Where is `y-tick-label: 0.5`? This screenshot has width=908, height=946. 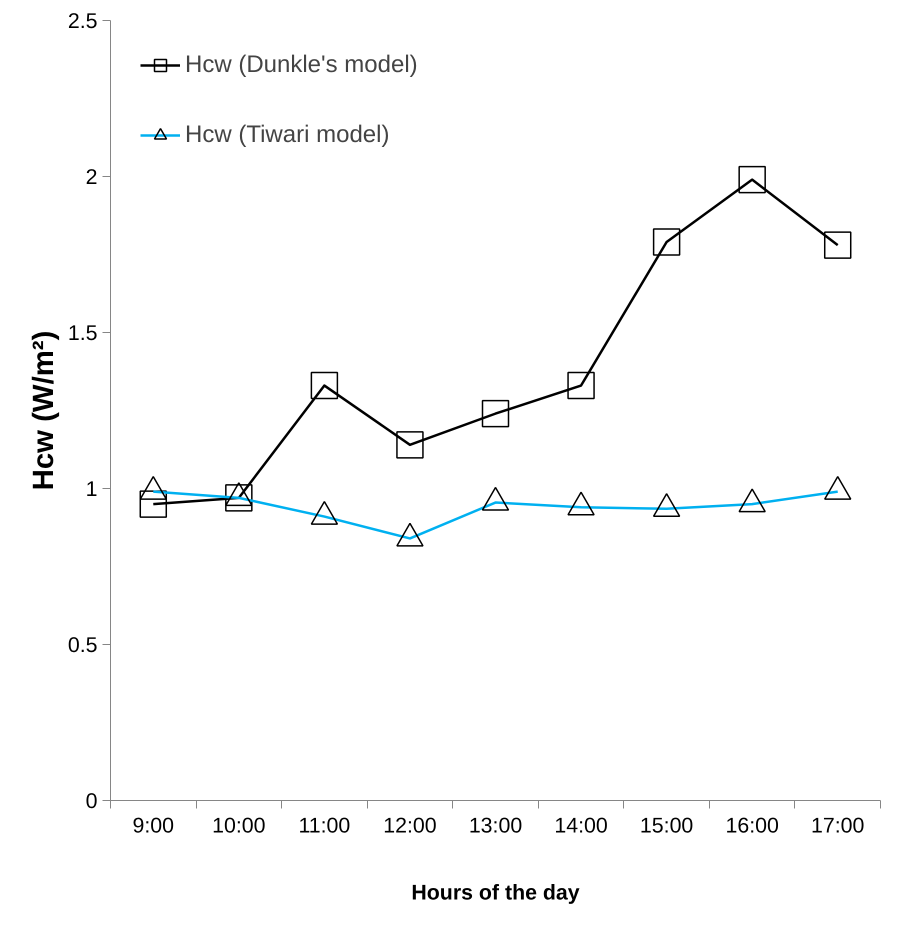 y-tick-label: 0.5 is located at coordinates (83, 645).